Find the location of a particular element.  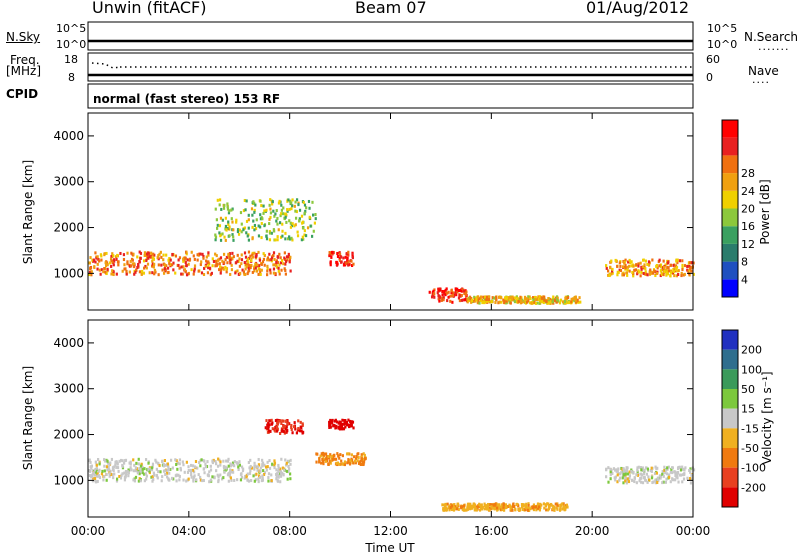

freq-tick-top: 18 is located at coordinates (71, 59).